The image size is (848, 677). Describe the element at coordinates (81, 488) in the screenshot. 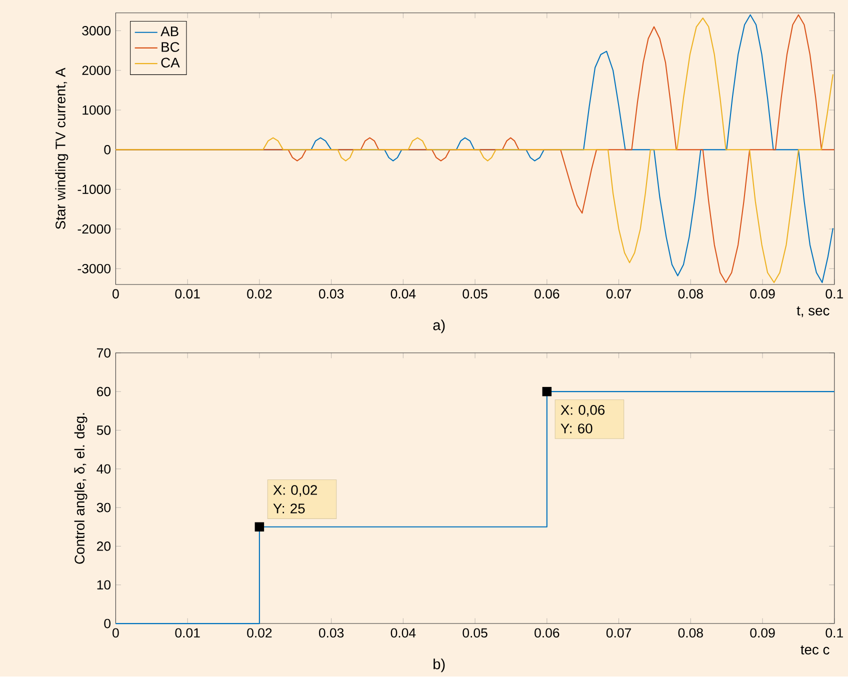

I see `y-axis-title: Control angle, δ, el. deg.` at that location.